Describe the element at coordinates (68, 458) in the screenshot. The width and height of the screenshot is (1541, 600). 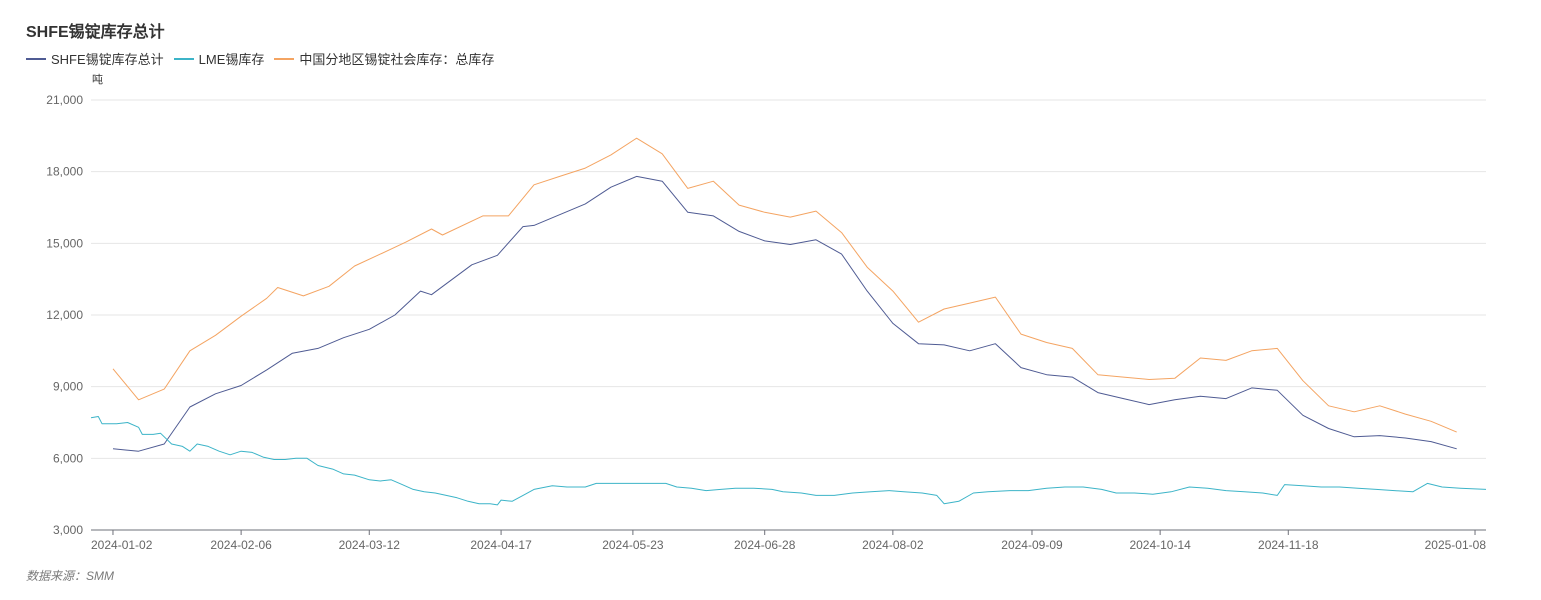
I see `y-tick-label: 6,000` at that location.